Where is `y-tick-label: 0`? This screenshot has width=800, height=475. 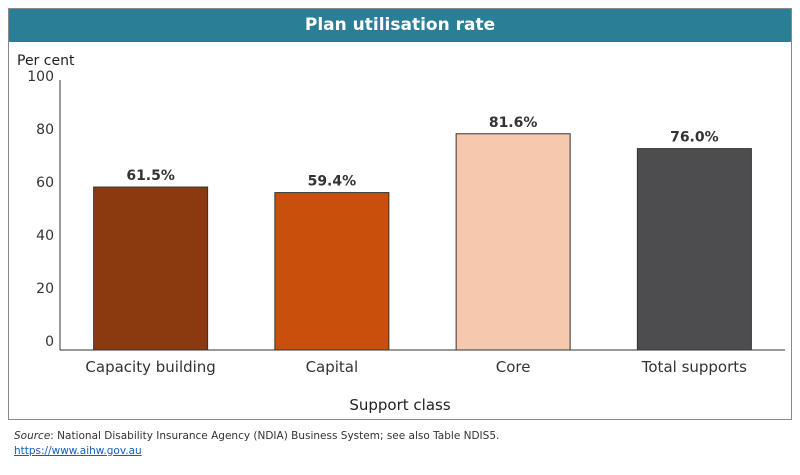
y-tick-label: 0 is located at coordinates (49, 342).